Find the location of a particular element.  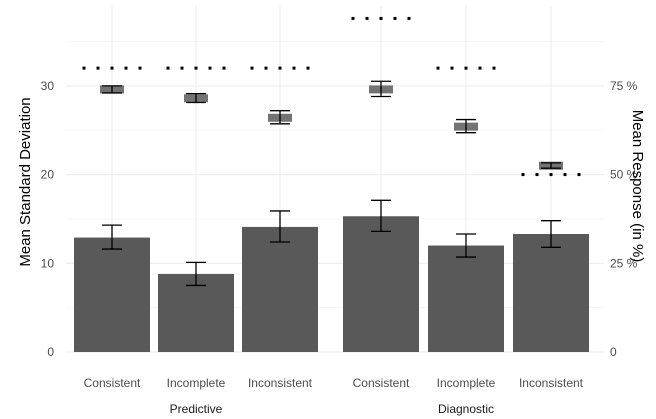

y-tick-label: 30 is located at coordinates (48, 86).